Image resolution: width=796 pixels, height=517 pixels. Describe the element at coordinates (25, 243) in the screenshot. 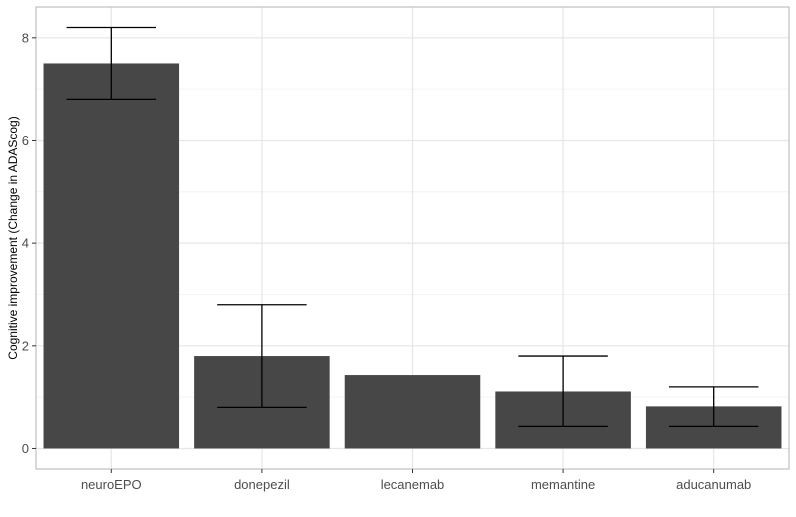

I see `y-tick-label: 4` at that location.